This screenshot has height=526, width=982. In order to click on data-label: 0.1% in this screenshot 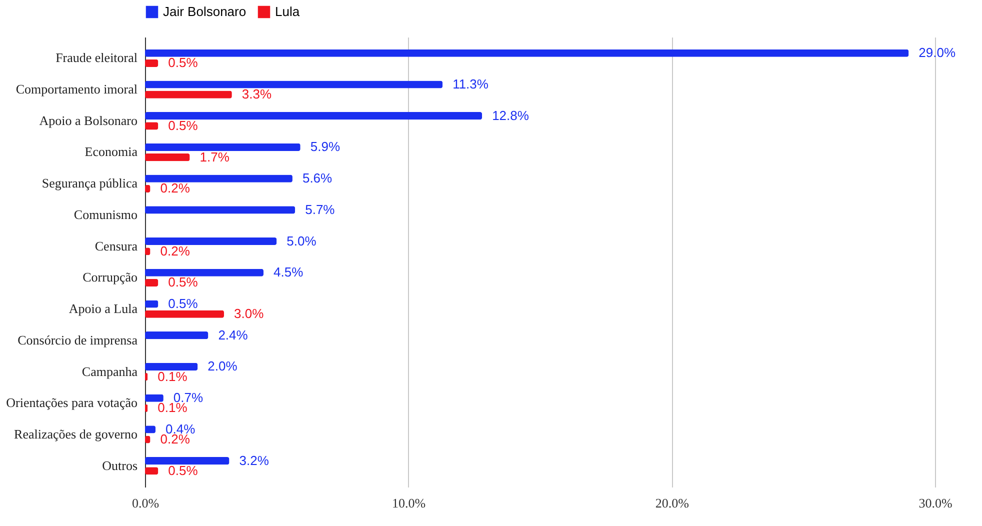, I will do `click(173, 376)`.